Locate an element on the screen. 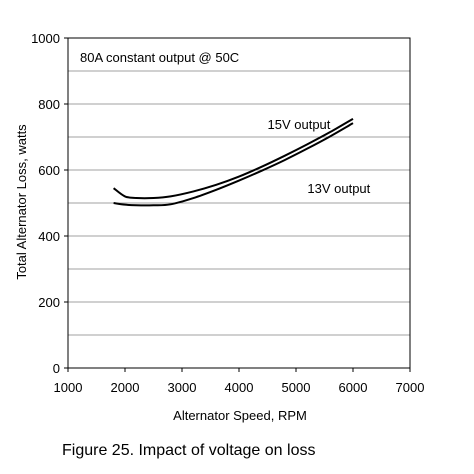  x-tick-labels: 1000 2000 3000 4000 5000 6000 7000 is located at coordinates (239, 387).